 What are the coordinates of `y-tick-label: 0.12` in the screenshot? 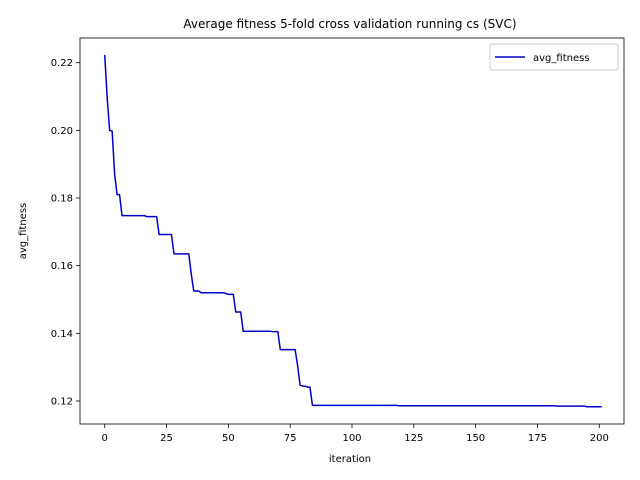 It's located at (62, 401).